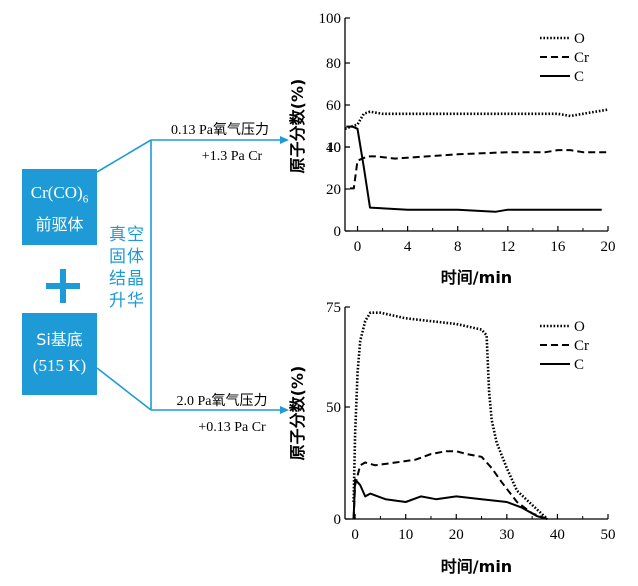 This screenshot has width=638, height=586. What do you see at coordinates (232, 427) in the screenshot?
I see `branch-bottom-line2: +0.13 Pa Cr` at bounding box center [232, 427].